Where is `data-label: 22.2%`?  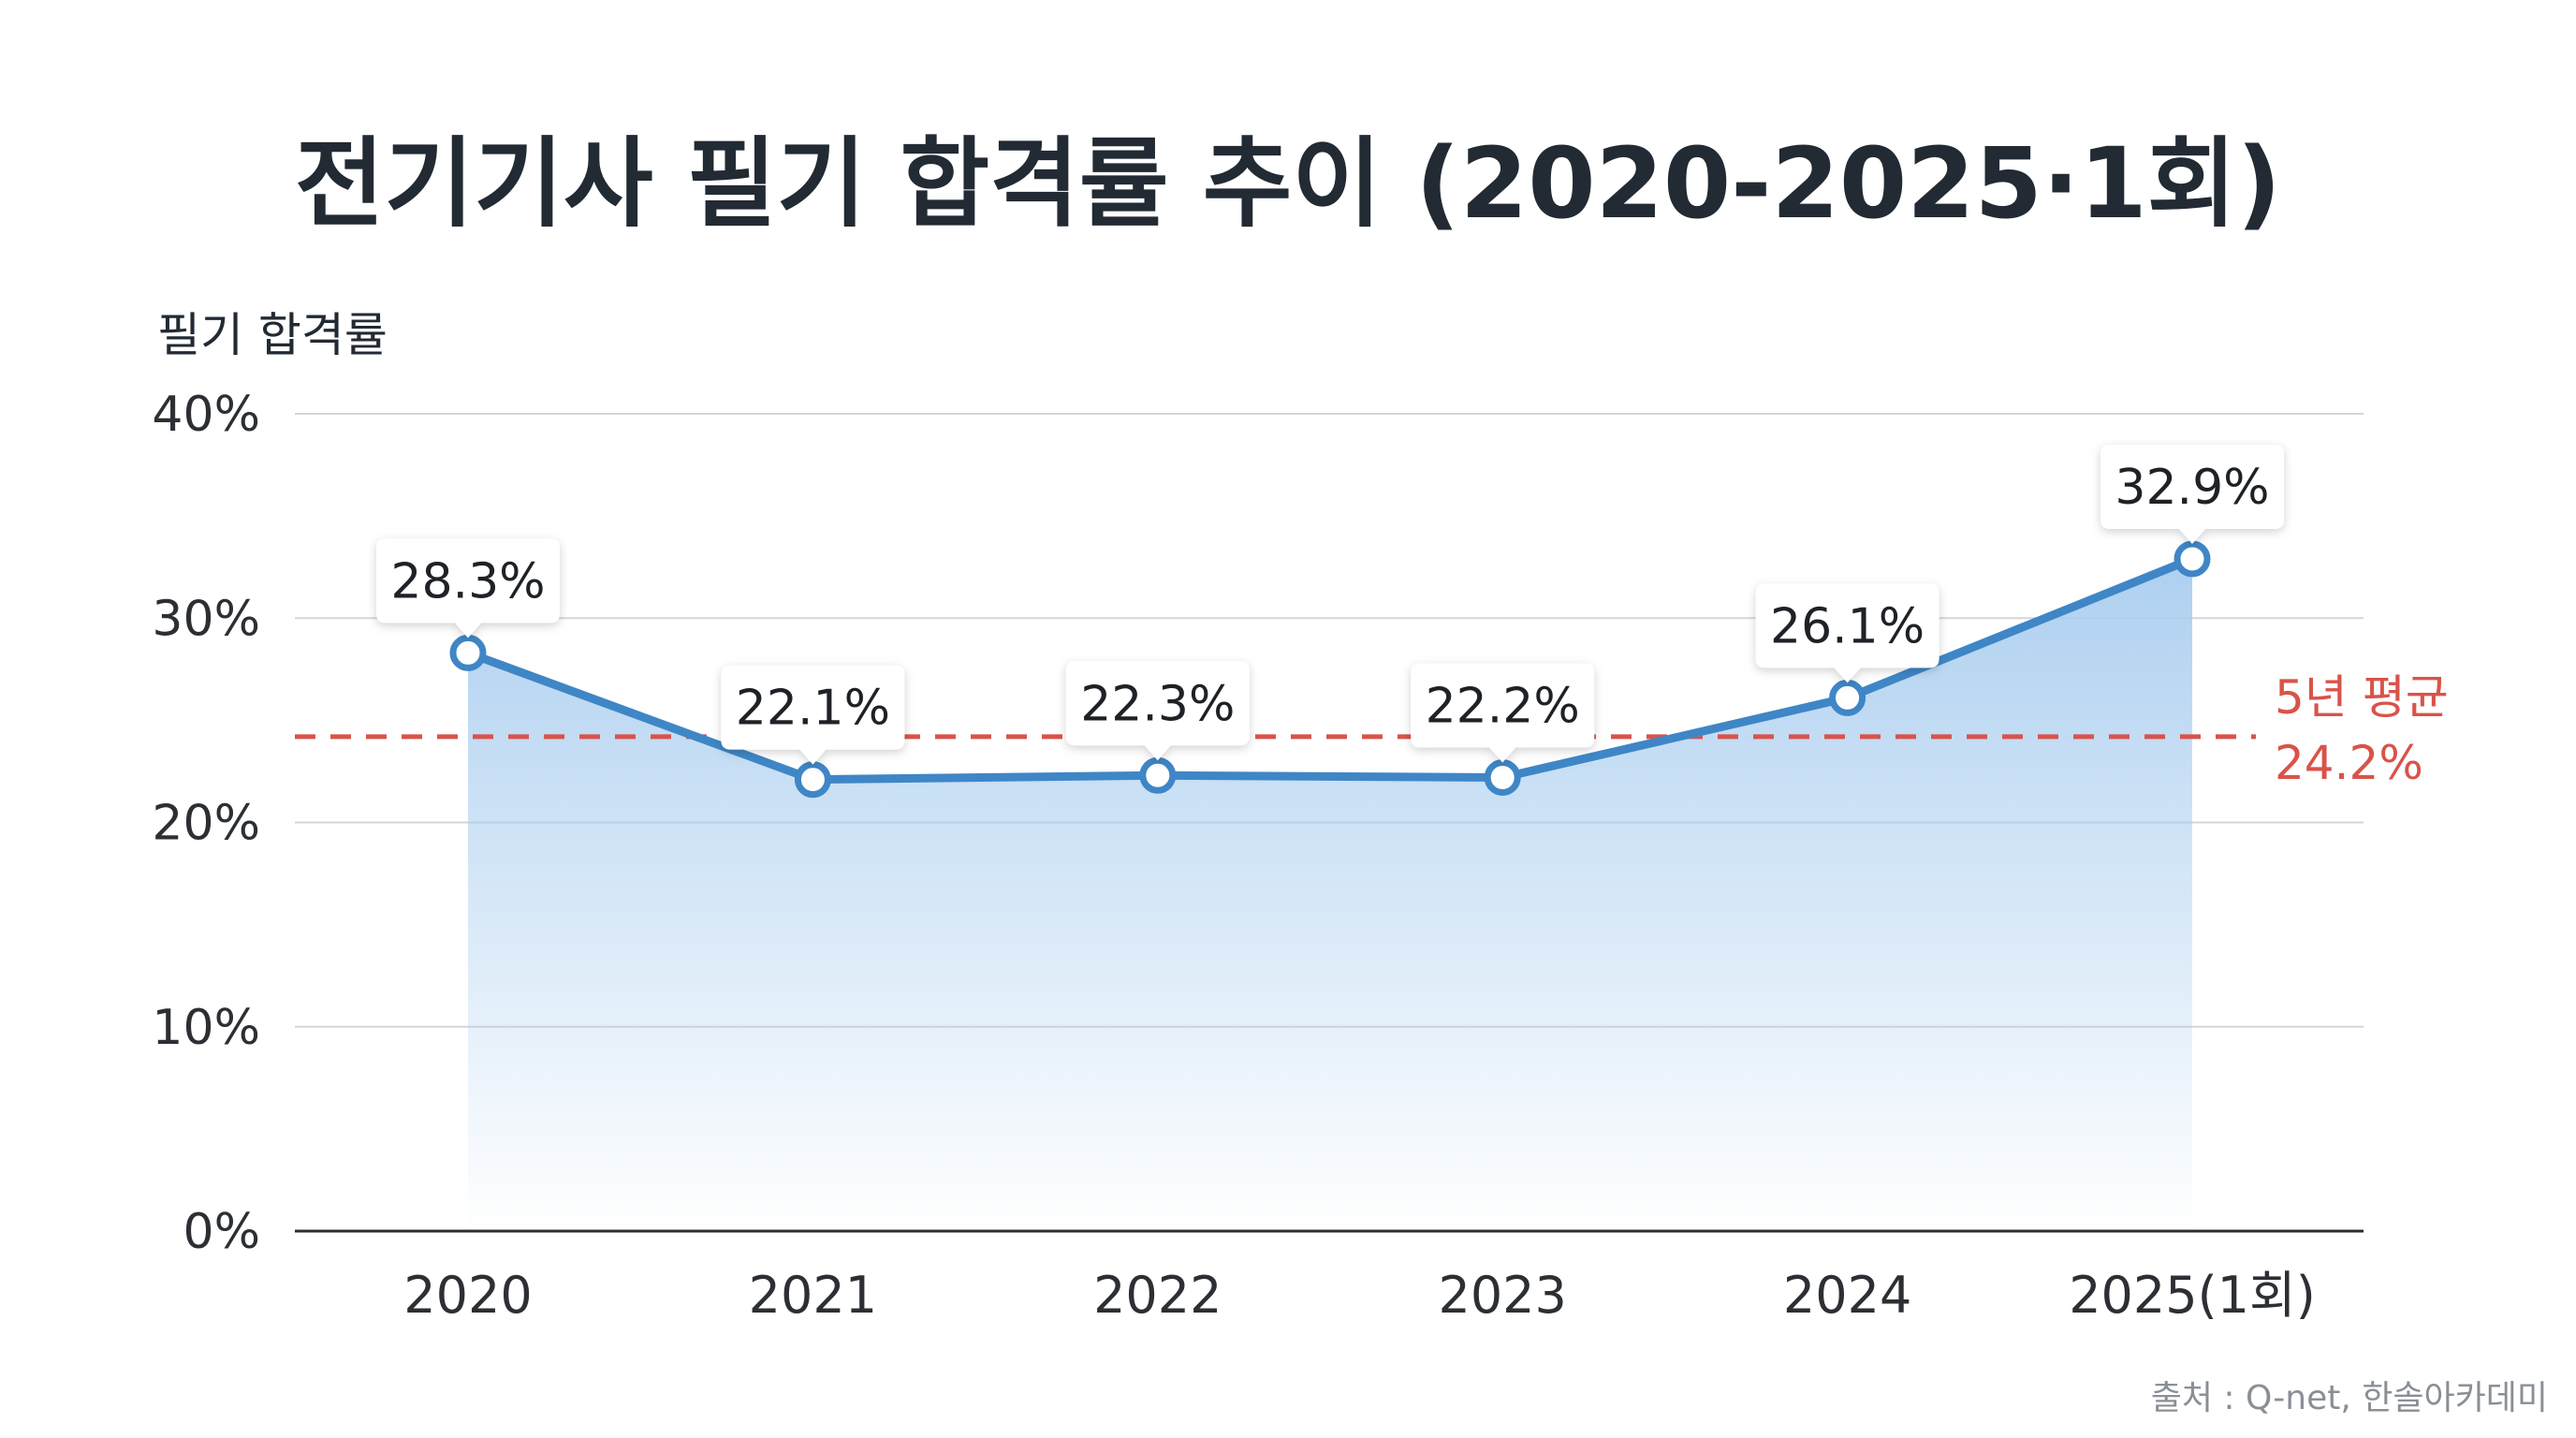 data-label: 22.2% is located at coordinates (1503, 706).